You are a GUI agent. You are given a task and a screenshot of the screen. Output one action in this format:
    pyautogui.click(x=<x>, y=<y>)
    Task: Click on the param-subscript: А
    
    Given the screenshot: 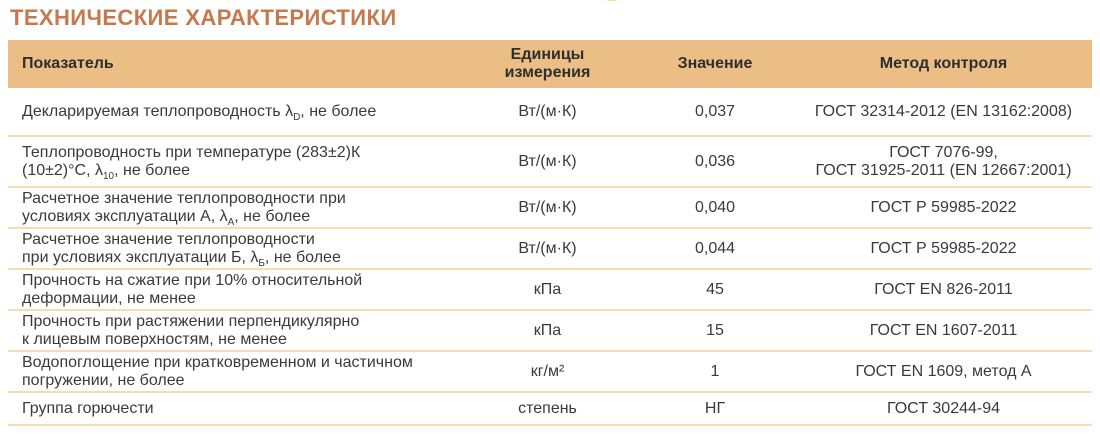 What is the action you would take?
    pyautogui.click(x=231, y=223)
    